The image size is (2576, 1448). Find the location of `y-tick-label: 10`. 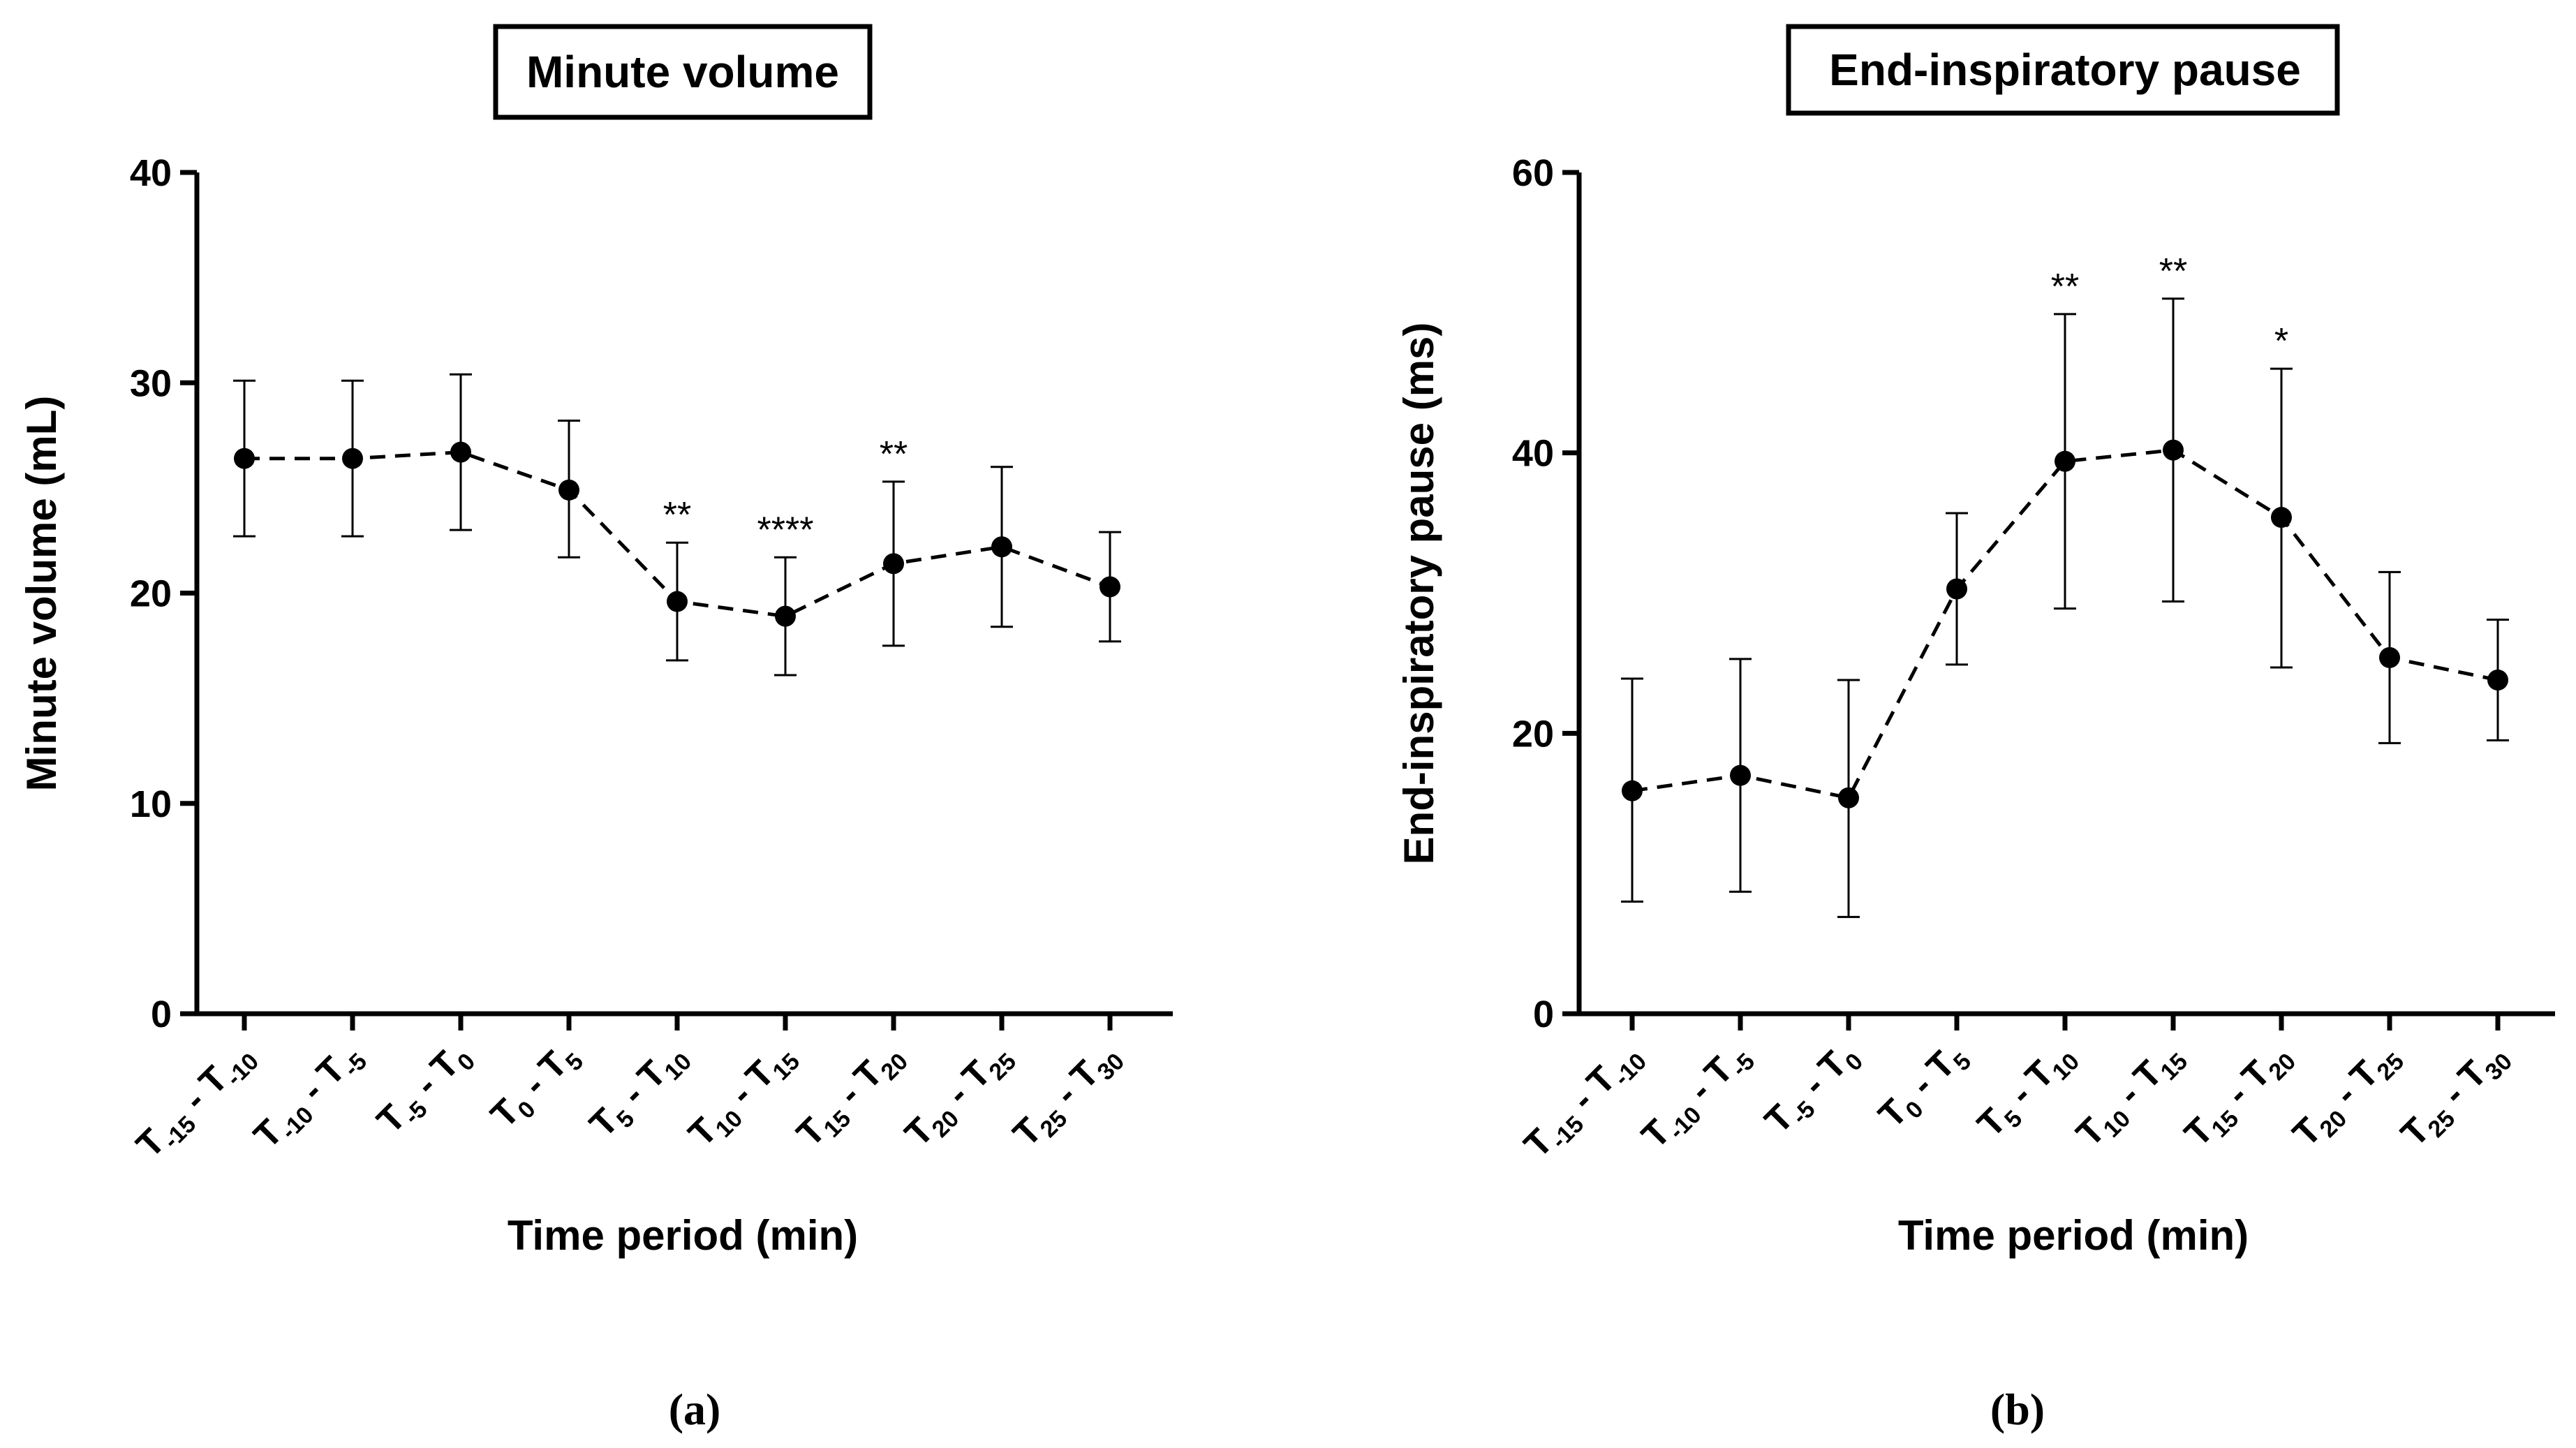

y-tick-label: 10 is located at coordinates (151, 804).